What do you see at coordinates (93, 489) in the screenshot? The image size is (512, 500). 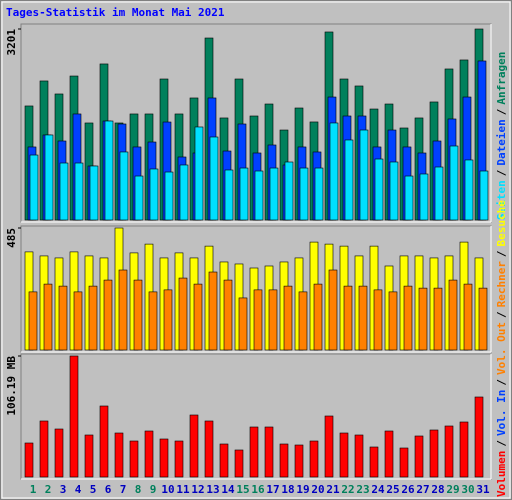 I see `x-tick-label: 5` at bounding box center [93, 489].